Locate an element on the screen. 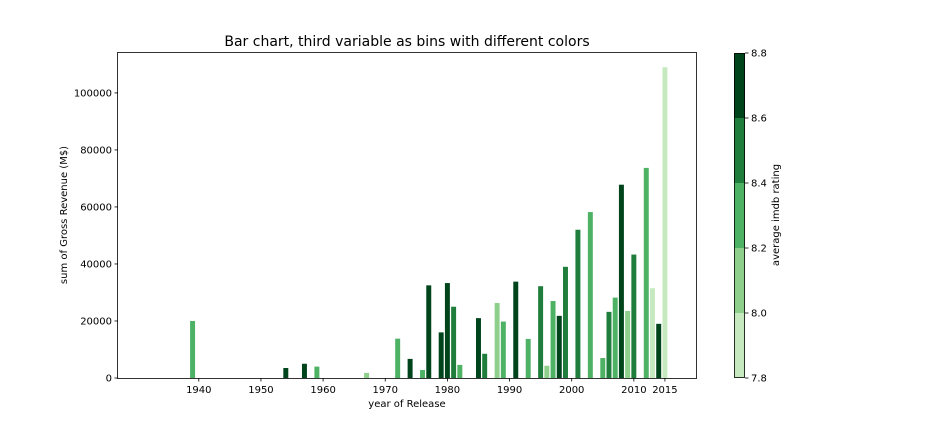 The image size is (936, 432). y-tick-label: 80000 is located at coordinates (96, 150).